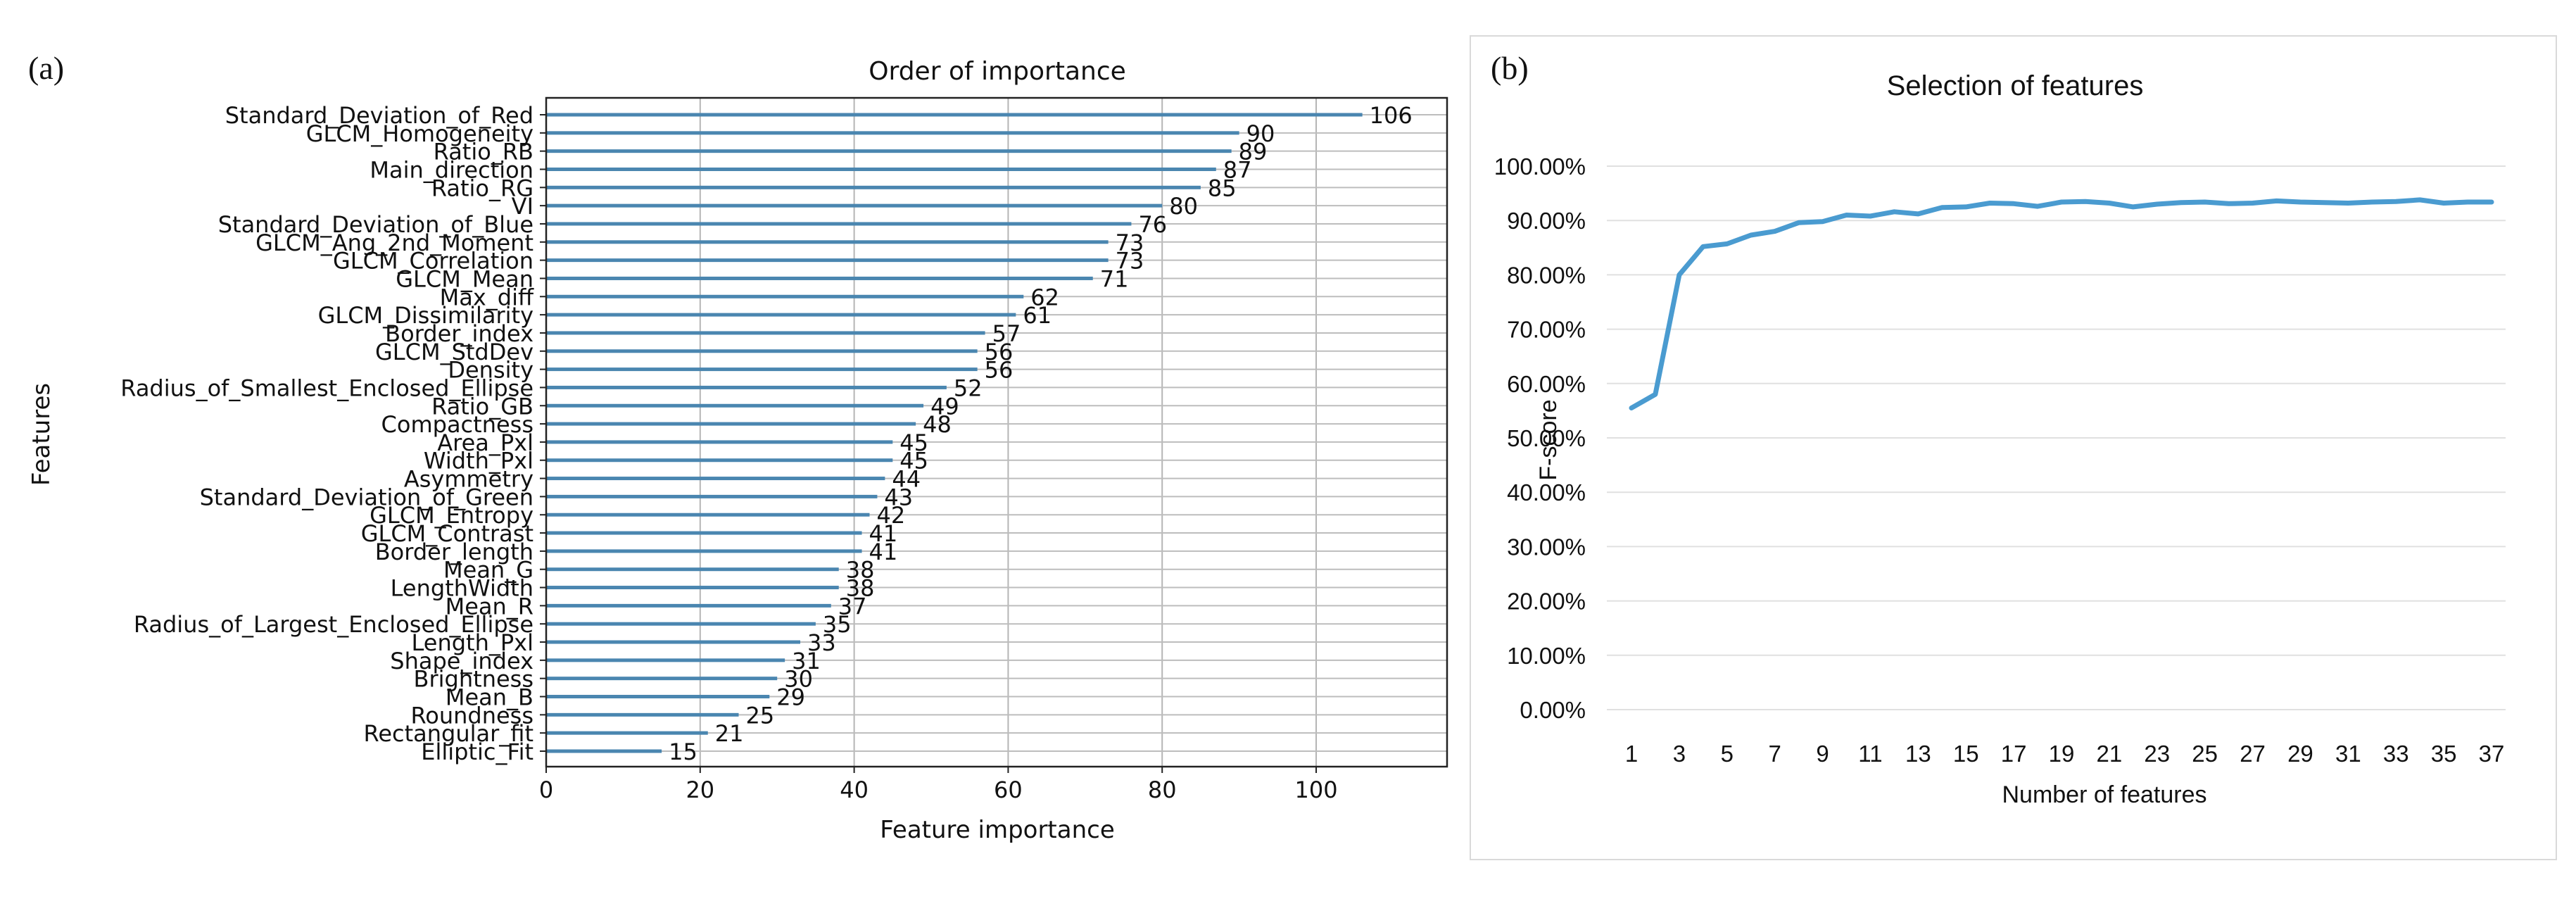 The image size is (2576, 899). Describe the element at coordinates (860, 570) in the screenshot. I see `value-label: 38` at that location.